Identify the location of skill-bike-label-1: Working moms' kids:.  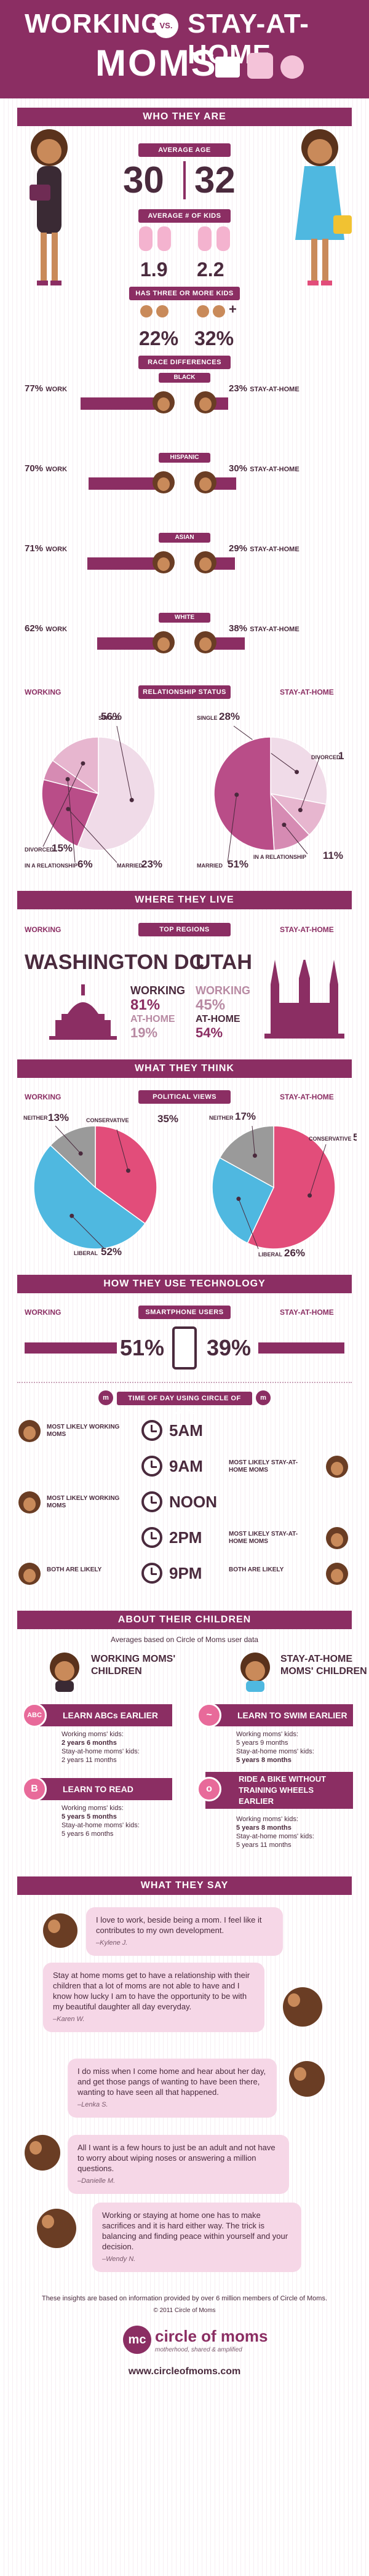
(267, 1819).